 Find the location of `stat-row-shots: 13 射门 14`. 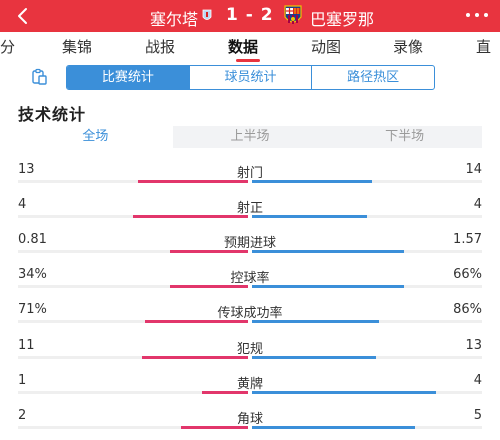

stat-row-shots: 13 射门 14 is located at coordinates (250, 177).